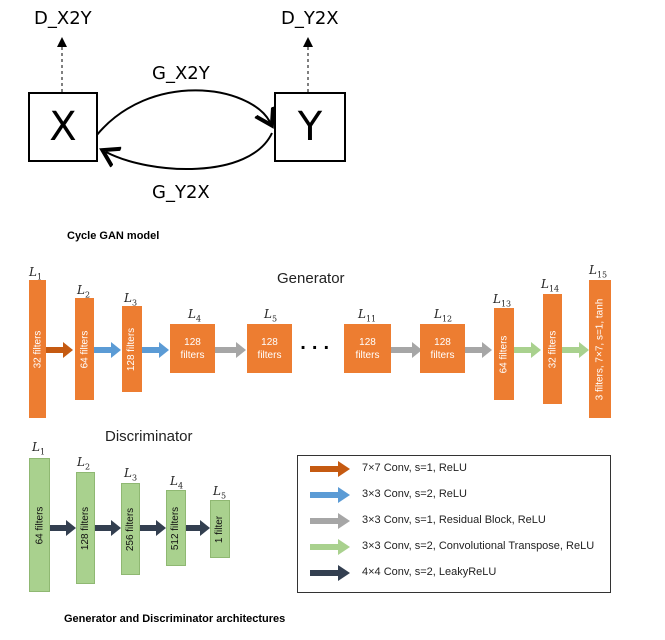 This screenshot has height=640, width=665. I want to click on gen-l11-label: L11, so click(367, 315).